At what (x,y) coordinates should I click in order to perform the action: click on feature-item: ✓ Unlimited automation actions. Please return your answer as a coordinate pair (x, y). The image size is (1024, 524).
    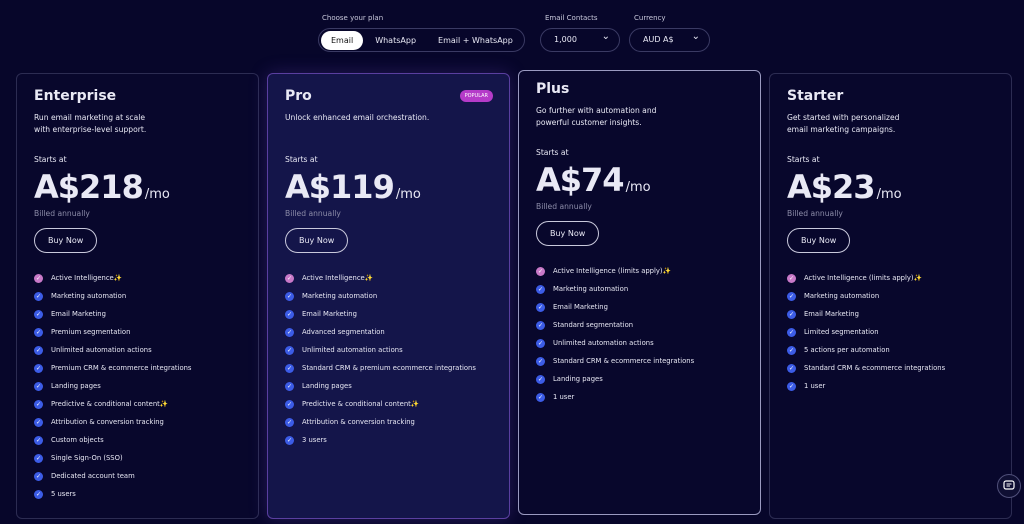
    Looking at the image, I should click on (380, 350).